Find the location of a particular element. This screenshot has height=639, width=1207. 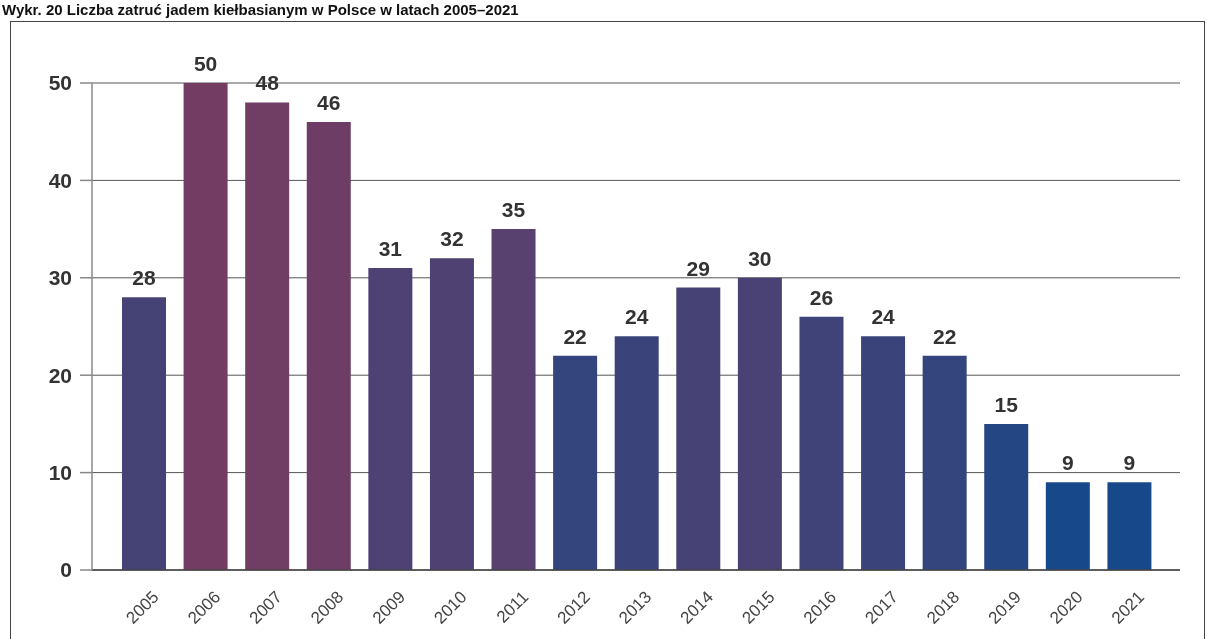

data-label: 29 is located at coordinates (698, 268).